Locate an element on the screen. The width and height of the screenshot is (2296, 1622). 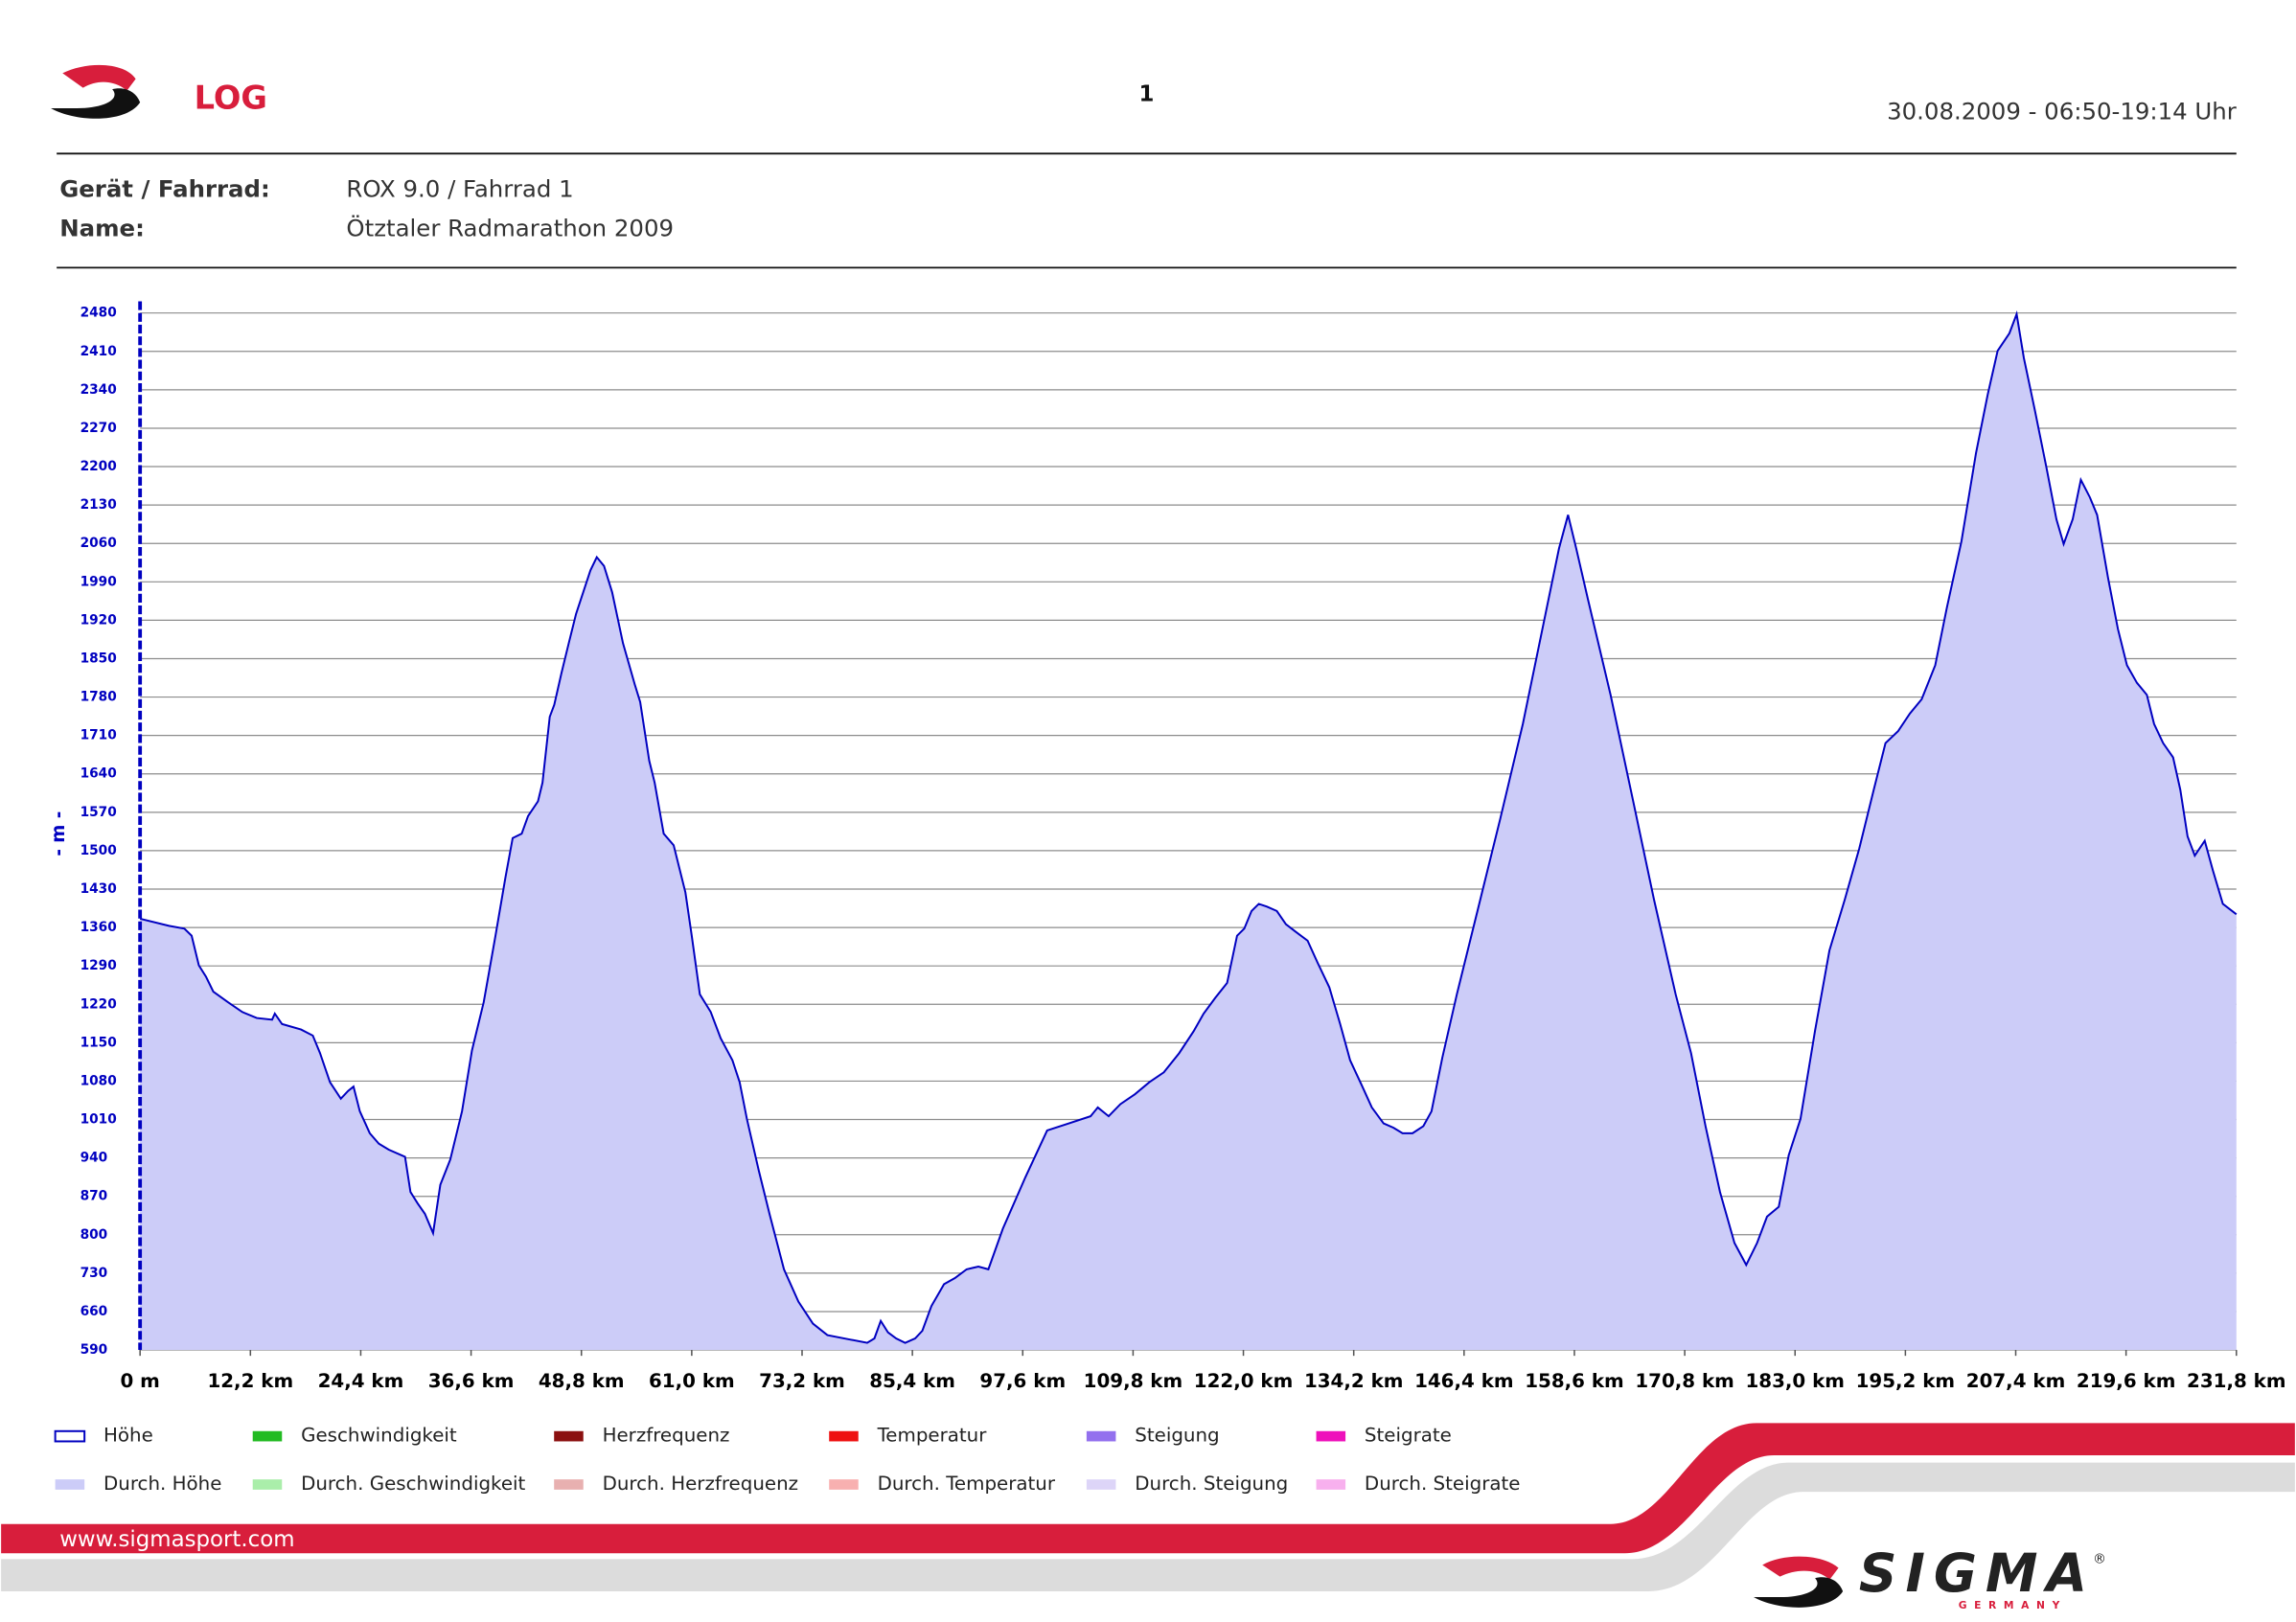
brand-country: GERMANY is located at coordinates (2013, 1605).